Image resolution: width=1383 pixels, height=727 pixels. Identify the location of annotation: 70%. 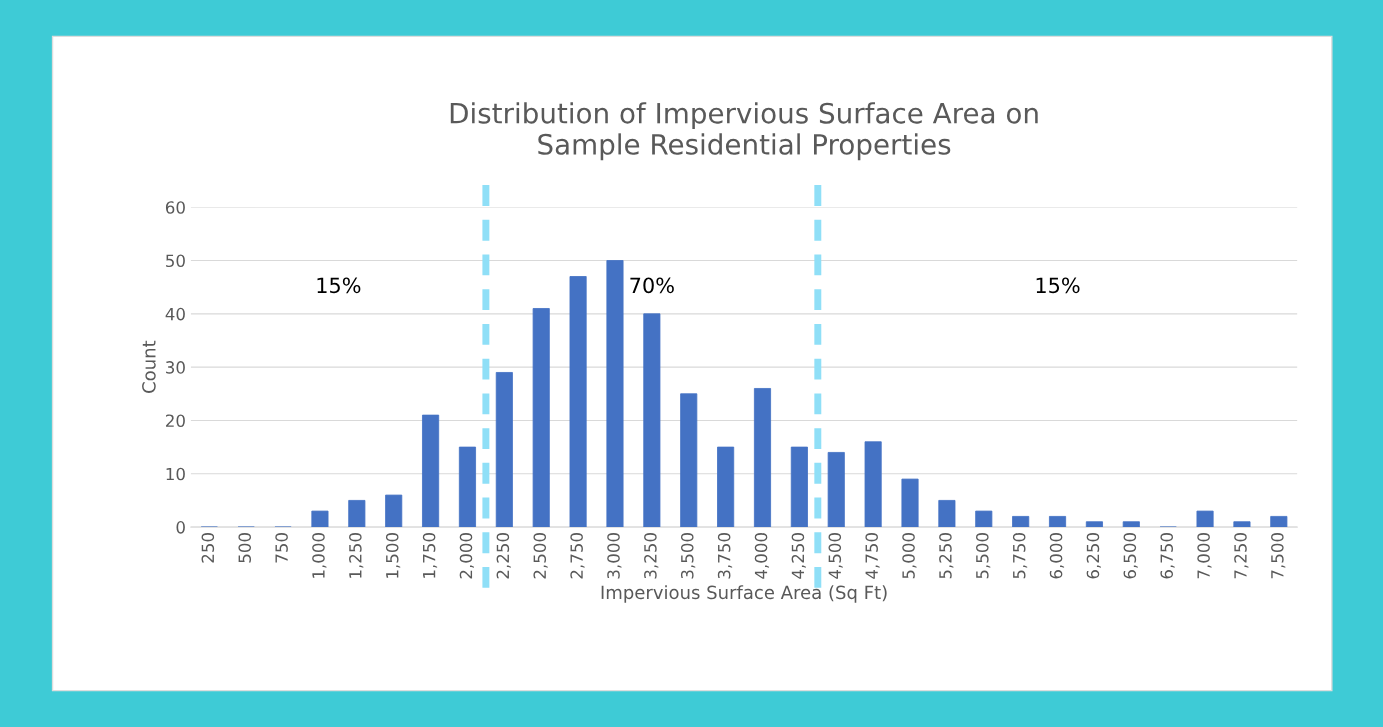
(652, 285).